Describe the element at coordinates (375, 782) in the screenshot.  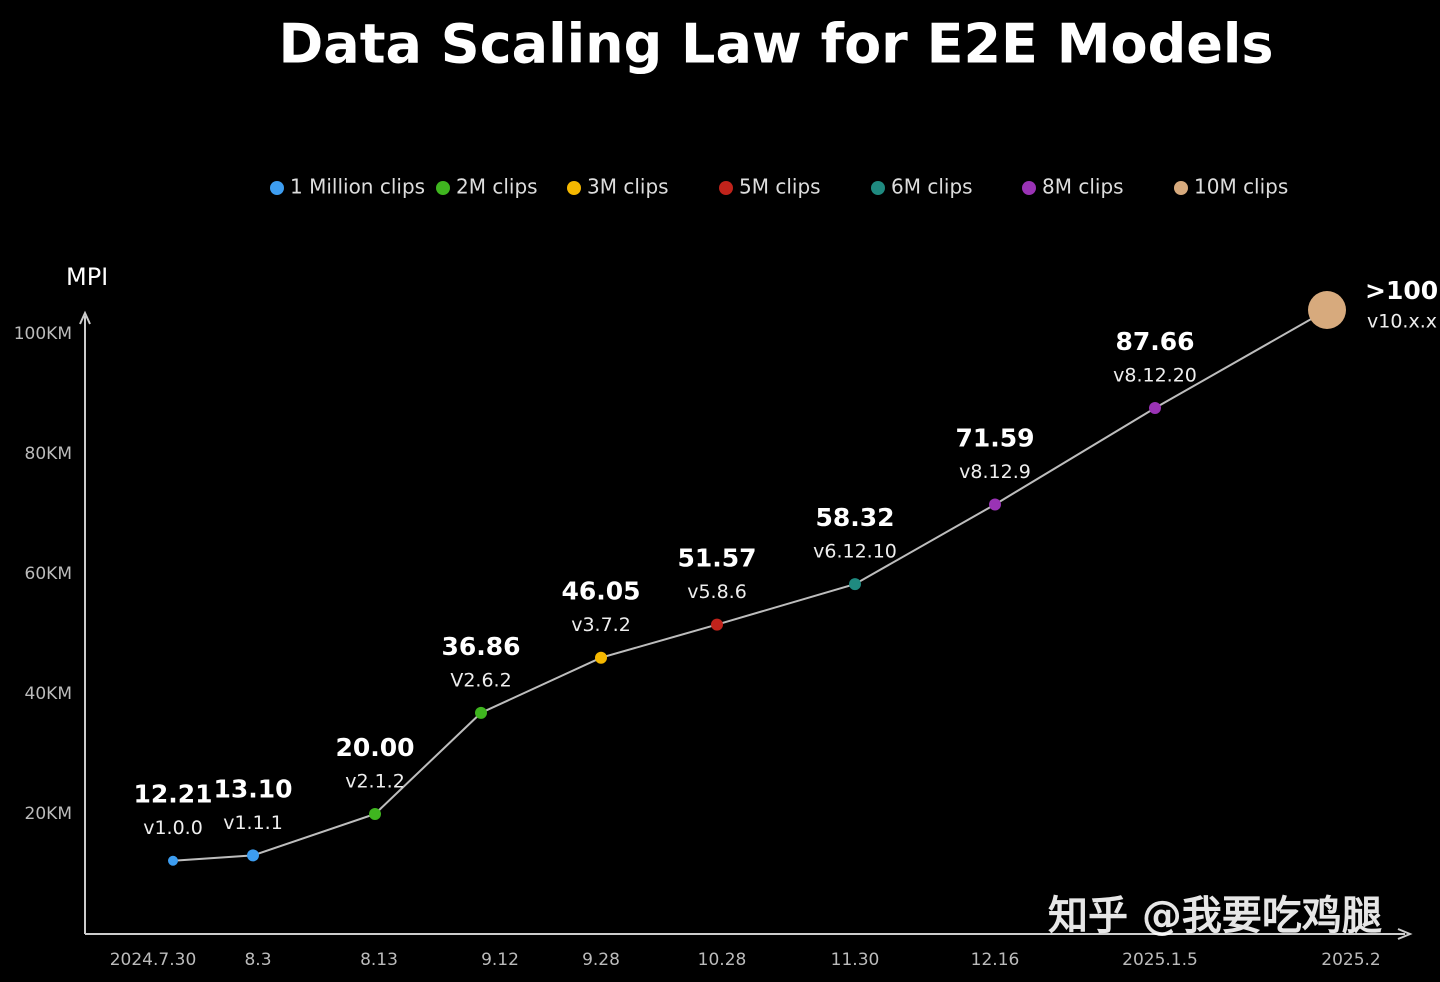
I see `version-label: v2.1.2` at that location.